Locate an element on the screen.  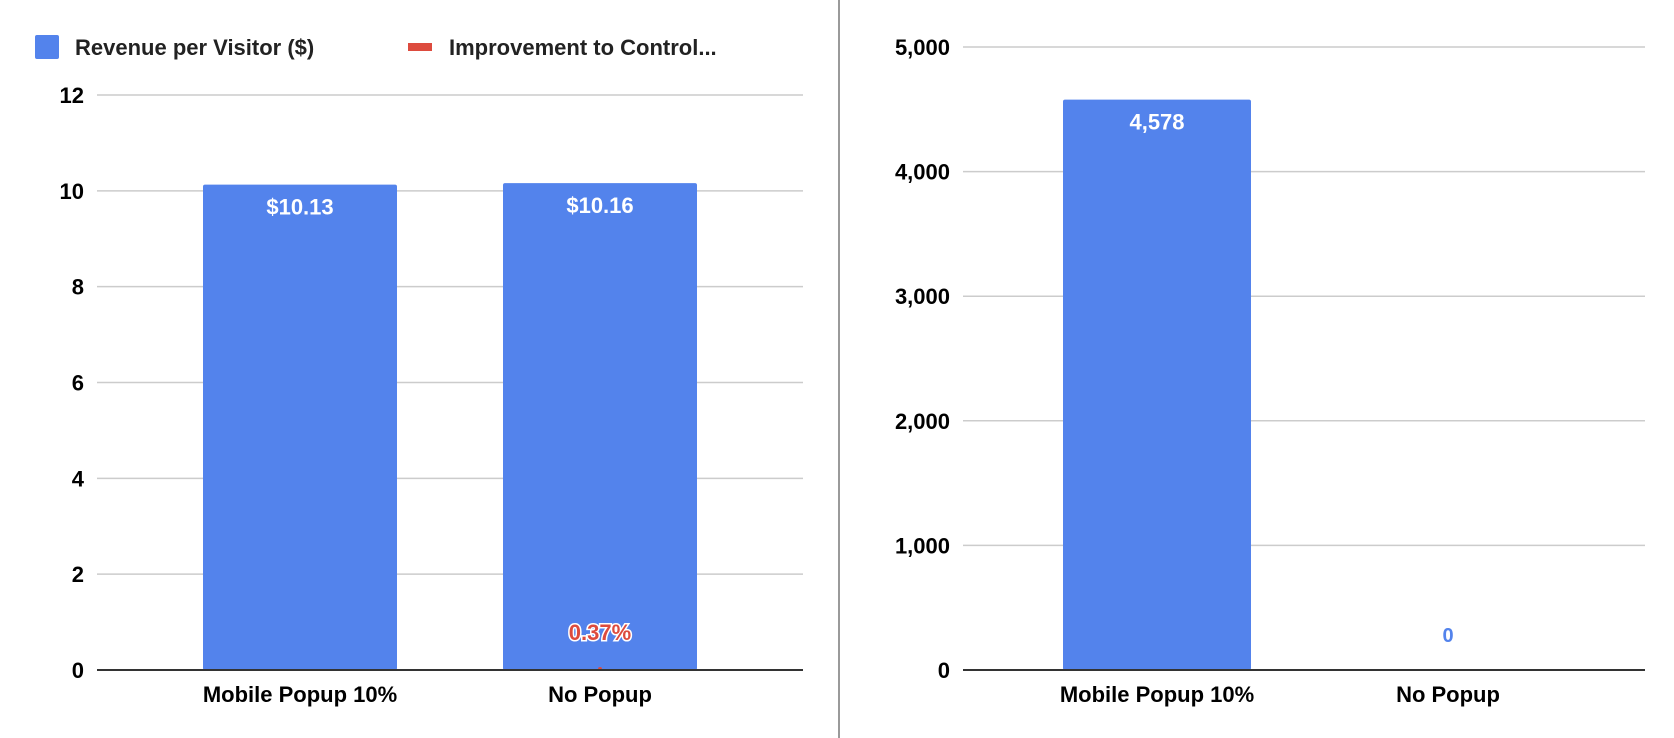
y-tick-label: 4,000 is located at coordinates (922, 172).